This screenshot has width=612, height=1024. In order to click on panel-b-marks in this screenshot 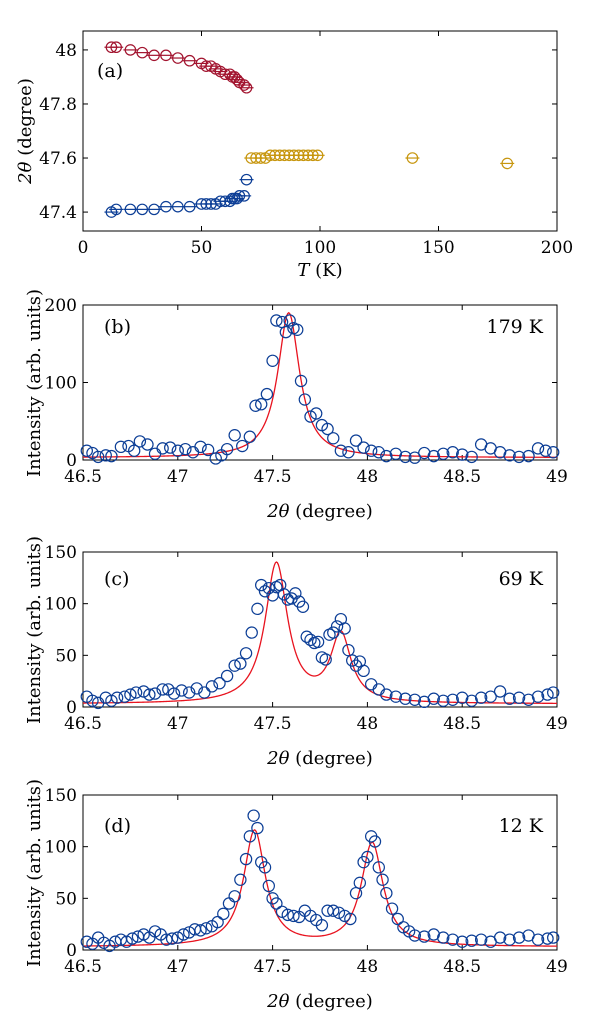, I will do `click(320, 389)`.